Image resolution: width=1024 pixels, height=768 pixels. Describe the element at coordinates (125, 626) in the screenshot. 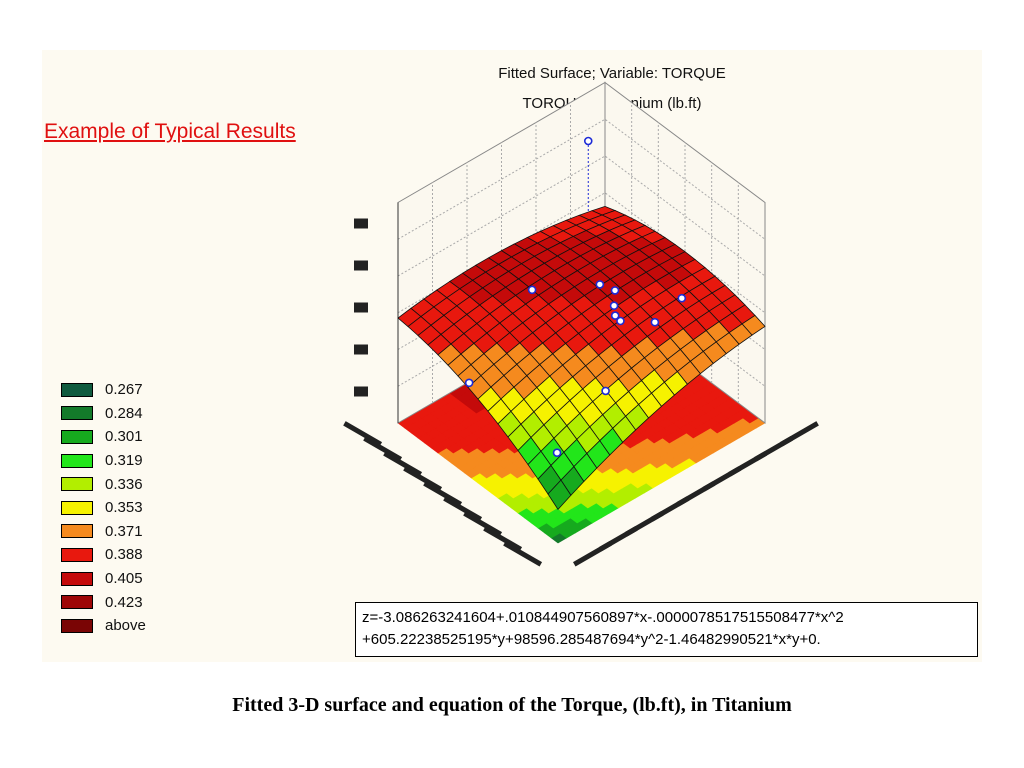

I see `legend-label: above` at that location.